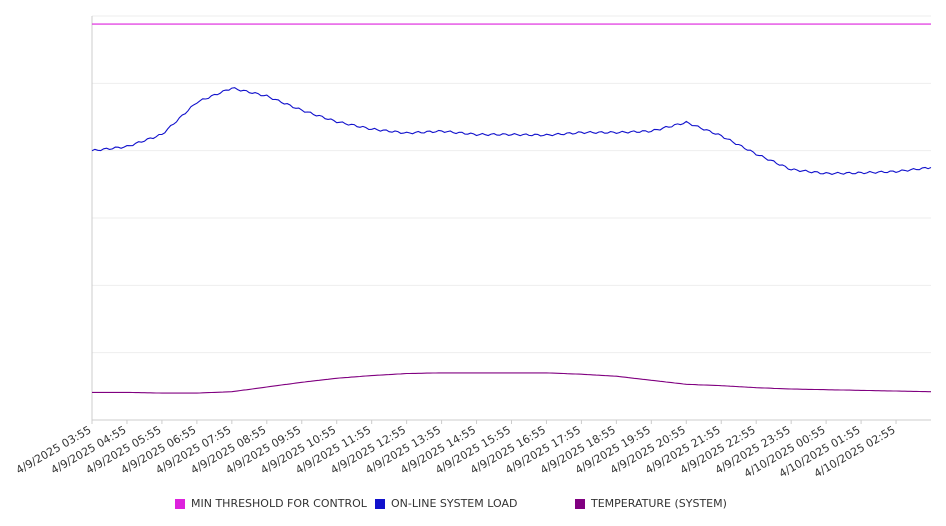  I want to click on legend-item-min-threshold: MIN THRESHOLD FOR CONTROL, so click(271, 503).